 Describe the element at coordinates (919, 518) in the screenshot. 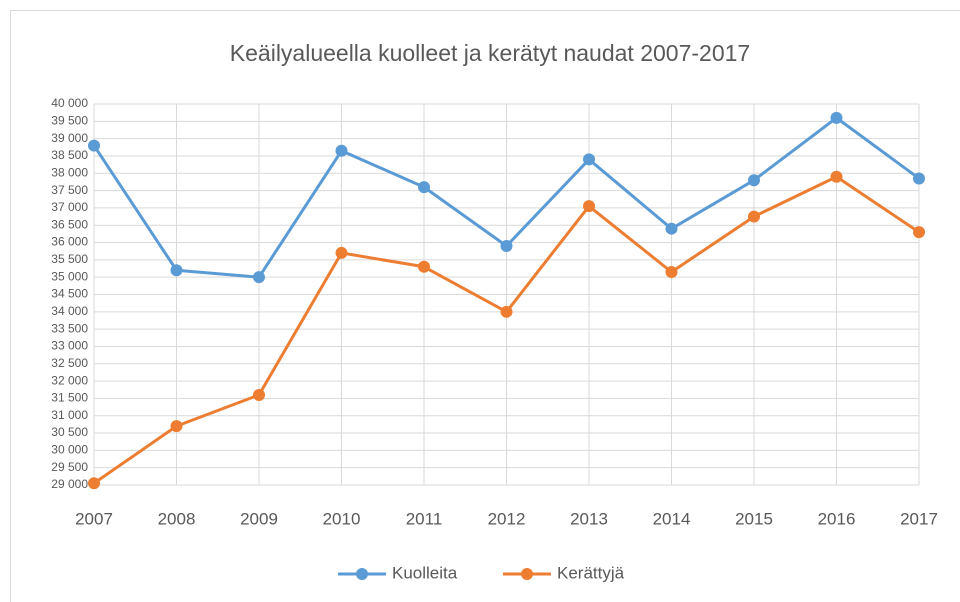

I see `x-tick-label: 2017` at that location.